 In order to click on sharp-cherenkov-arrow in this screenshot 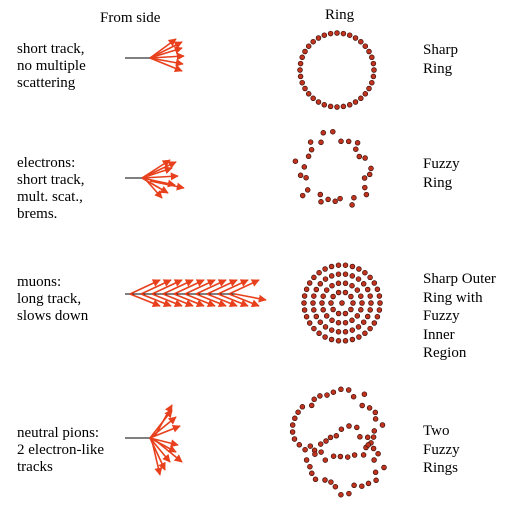, I will do `click(166, 64)`.